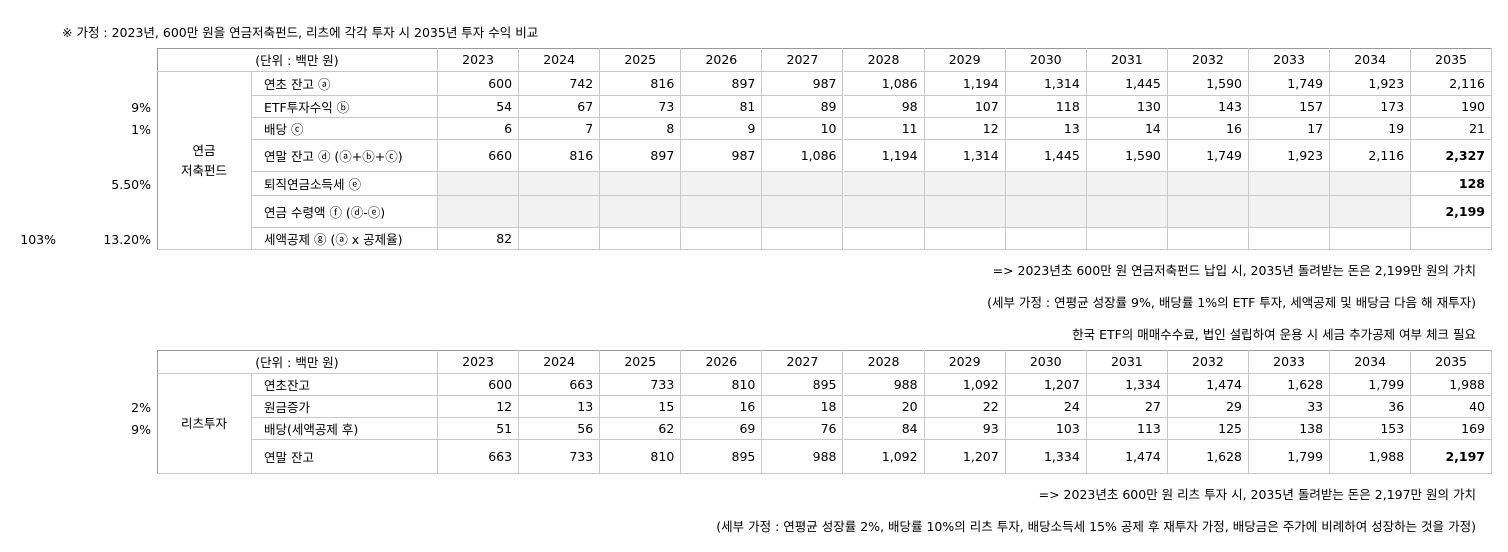  Describe the element at coordinates (722, 457) in the screenshot. I see `value-cell: 895` at that location.